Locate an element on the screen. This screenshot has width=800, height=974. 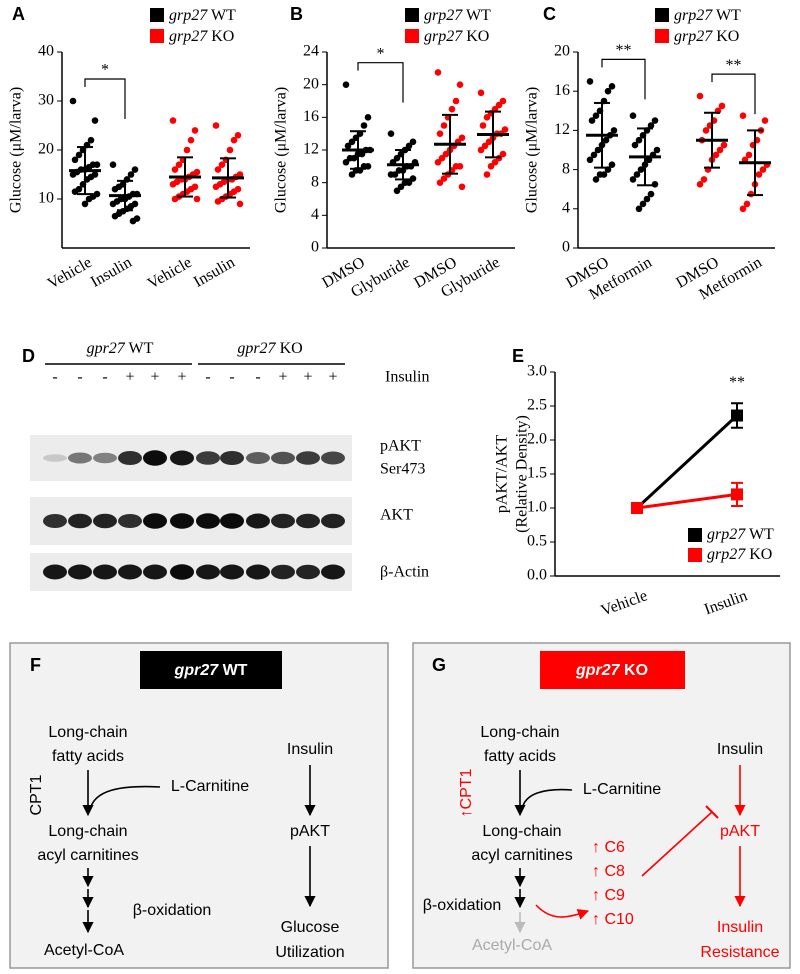
enzyme: CPT1 is located at coordinates (36, 794).